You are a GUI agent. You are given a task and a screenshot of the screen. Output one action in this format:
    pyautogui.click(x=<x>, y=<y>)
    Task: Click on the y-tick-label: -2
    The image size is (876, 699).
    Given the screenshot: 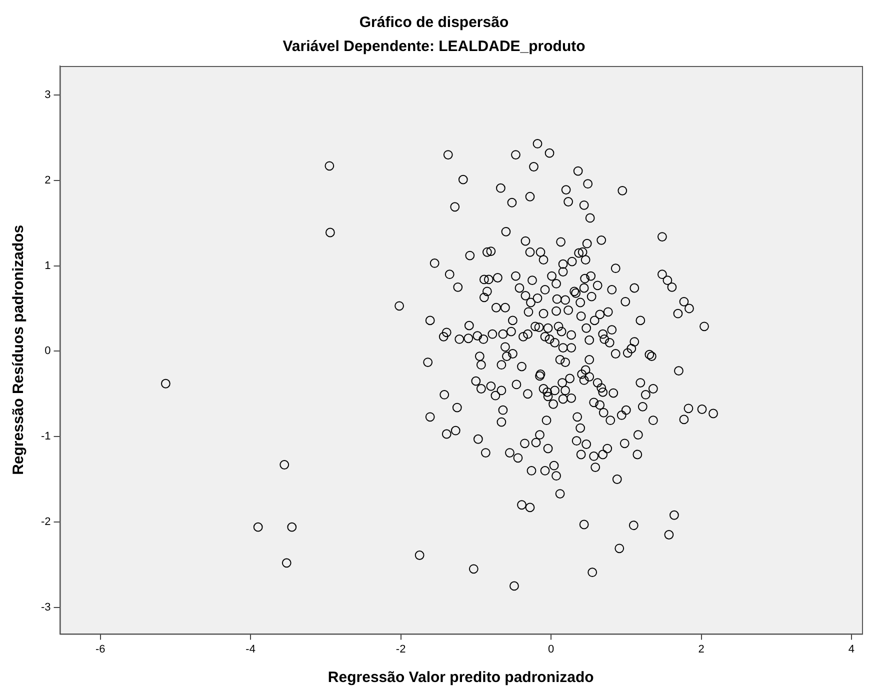 What is the action you would take?
    pyautogui.click(x=46, y=522)
    